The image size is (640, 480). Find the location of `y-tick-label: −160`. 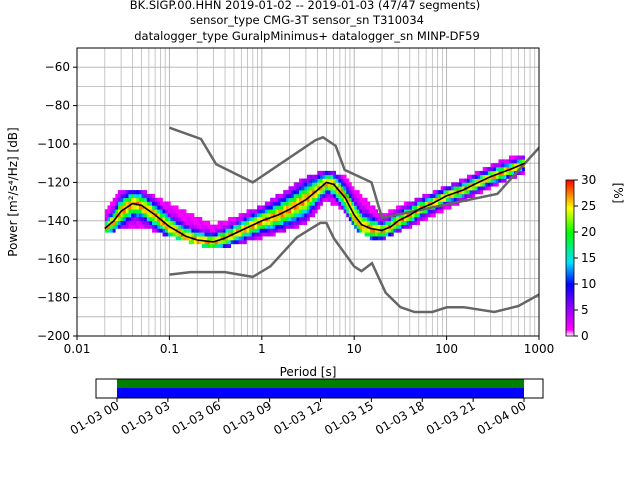

y-tick-label: −160 is located at coordinates (53, 259).